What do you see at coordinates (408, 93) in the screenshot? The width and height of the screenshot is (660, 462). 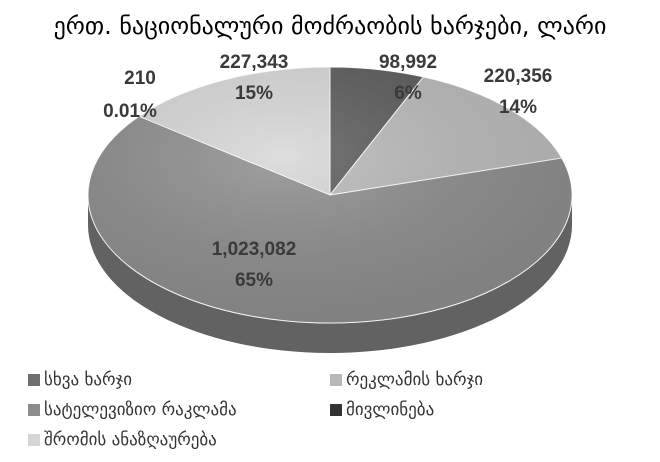 I see `data-label-percent: 6%` at bounding box center [408, 93].